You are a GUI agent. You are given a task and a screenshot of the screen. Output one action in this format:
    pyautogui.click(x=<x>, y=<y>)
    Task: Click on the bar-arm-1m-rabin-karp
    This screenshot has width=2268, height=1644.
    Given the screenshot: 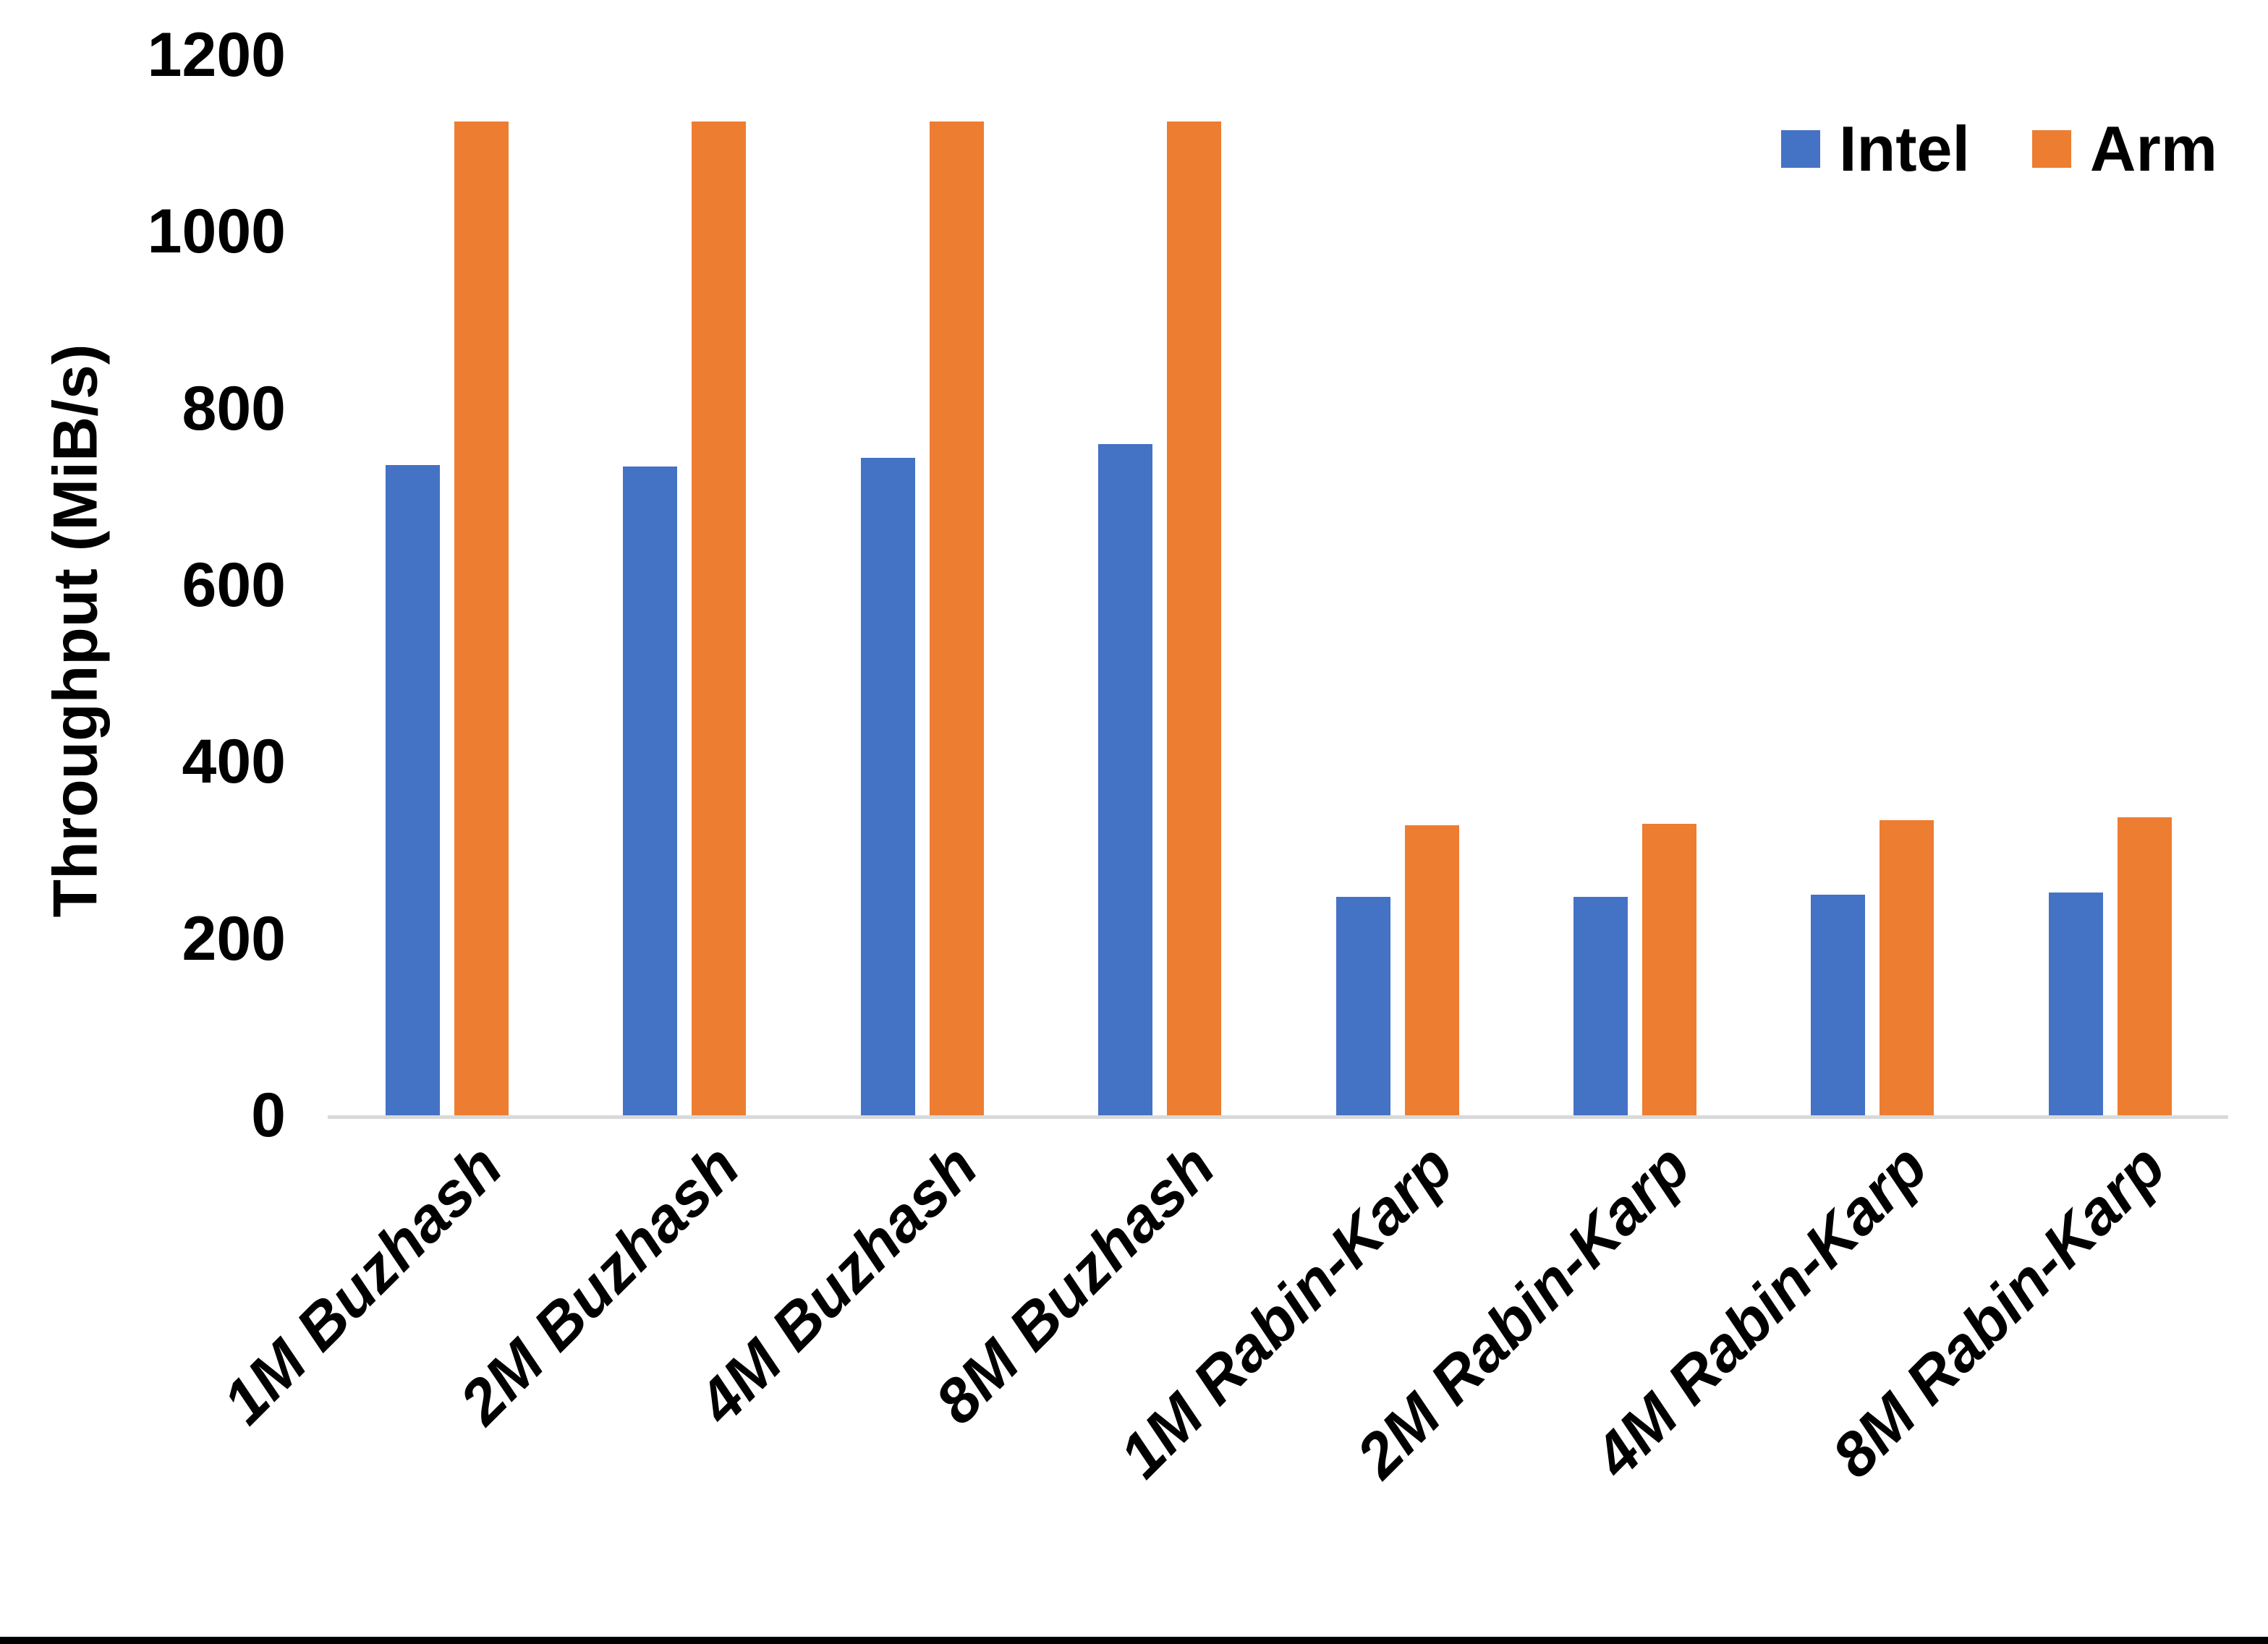 What is the action you would take?
    pyautogui.click(x=1431, y=970)
    